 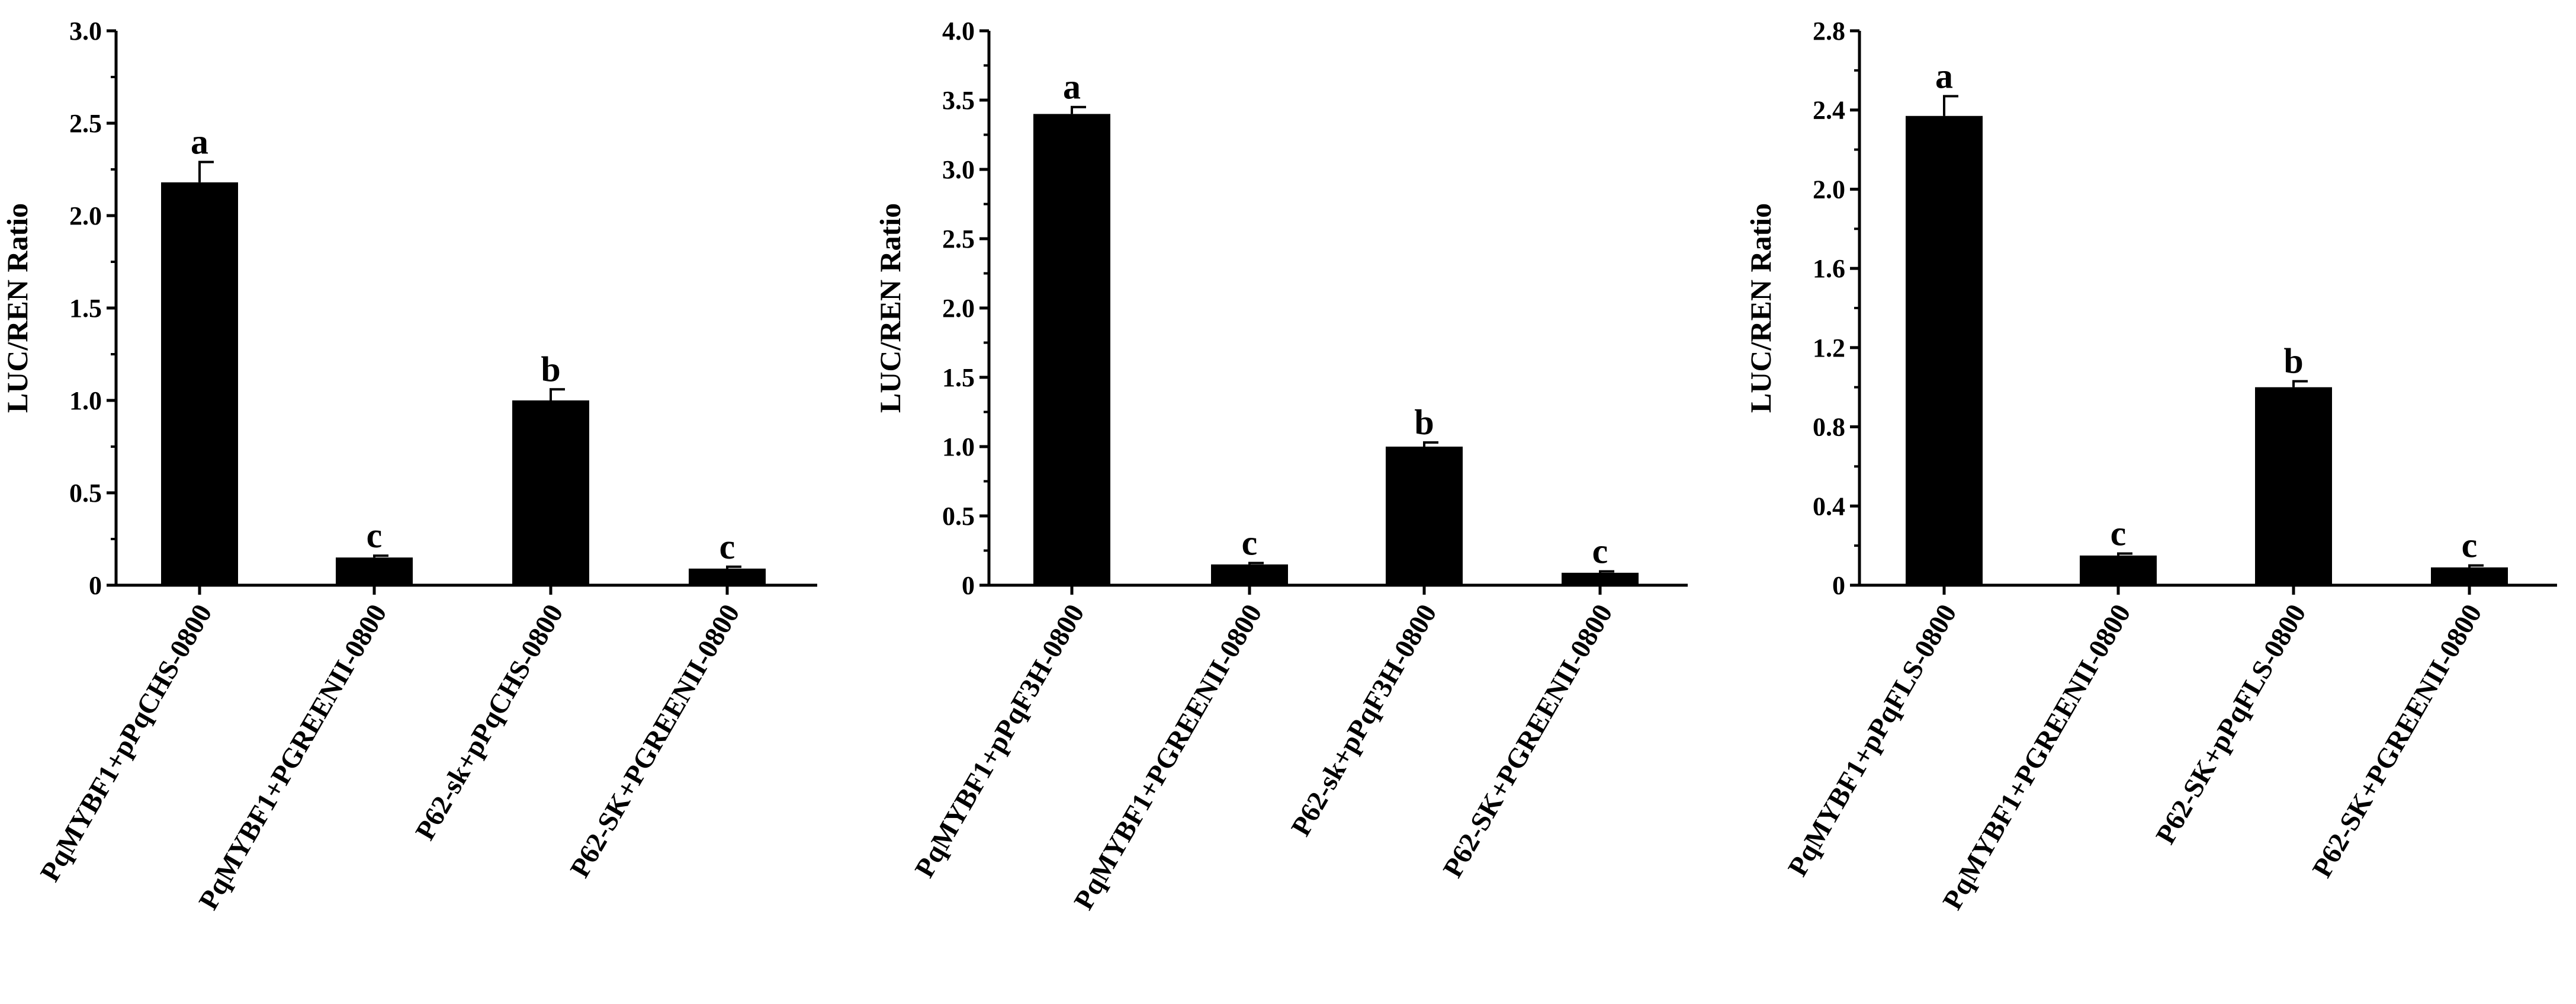 I want to click on y-tick-label: 2.8, so click(x=1829, y=32).